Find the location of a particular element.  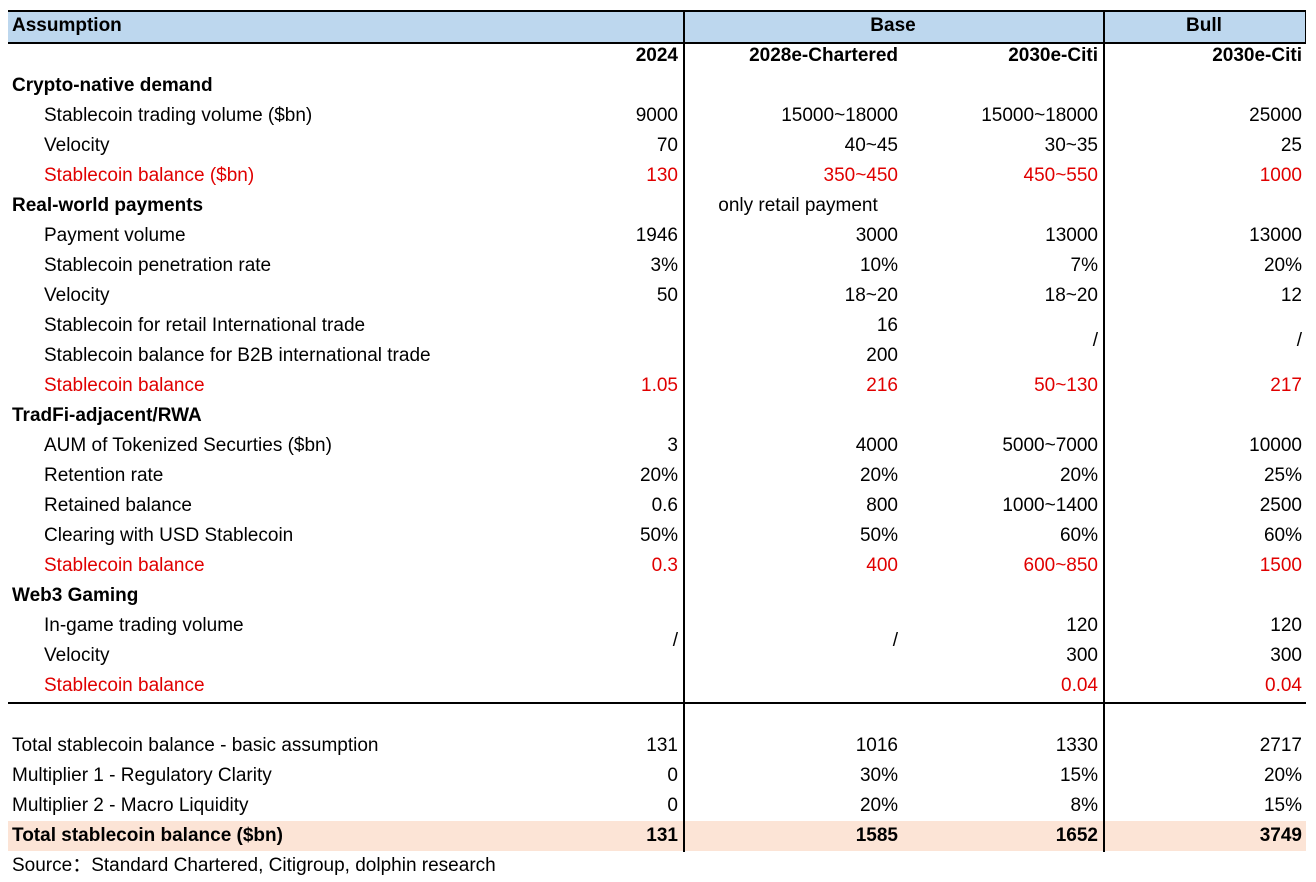

value-cell: 30% is located at coordinates (878, 775).